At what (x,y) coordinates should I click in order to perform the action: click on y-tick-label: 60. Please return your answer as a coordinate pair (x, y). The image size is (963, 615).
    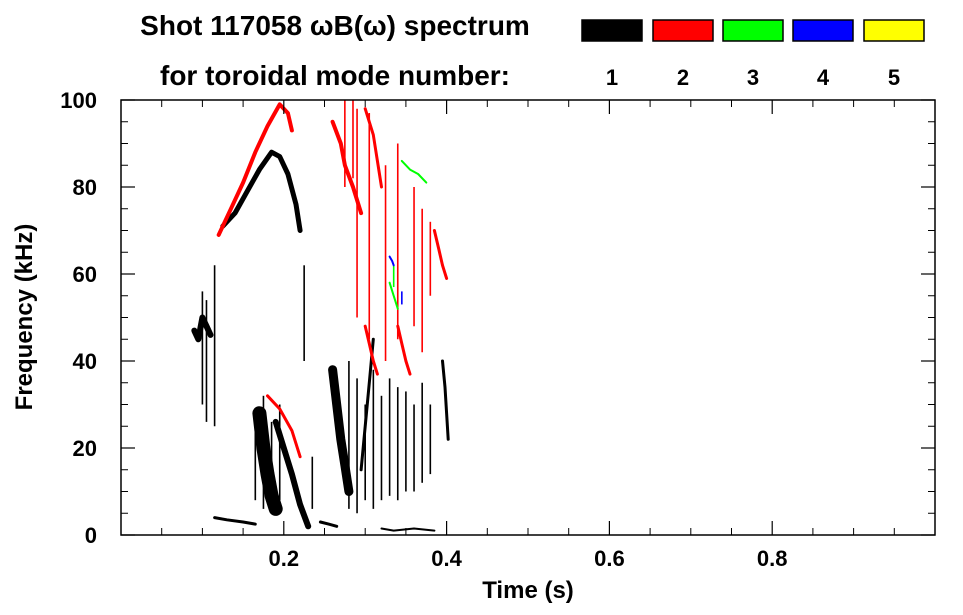
    Looking at the image, I should click on (85, 274).